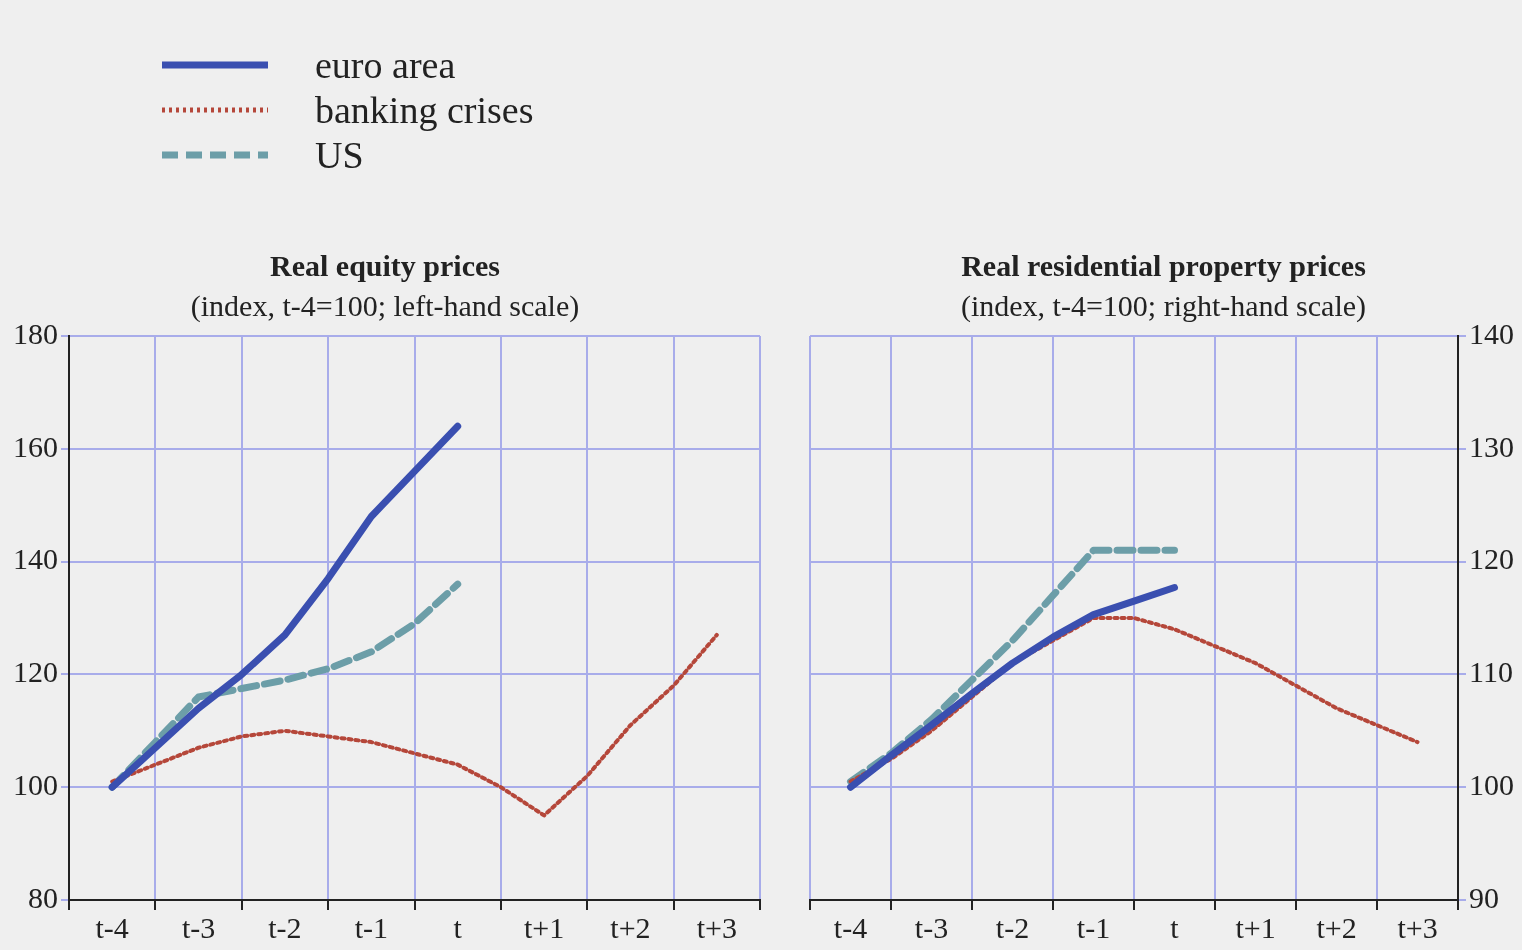 This screenshot has height=950, width=1522. I want to click on chart-subtitle: (index, t-4=100; right-hand scale), so click(1163, 305).